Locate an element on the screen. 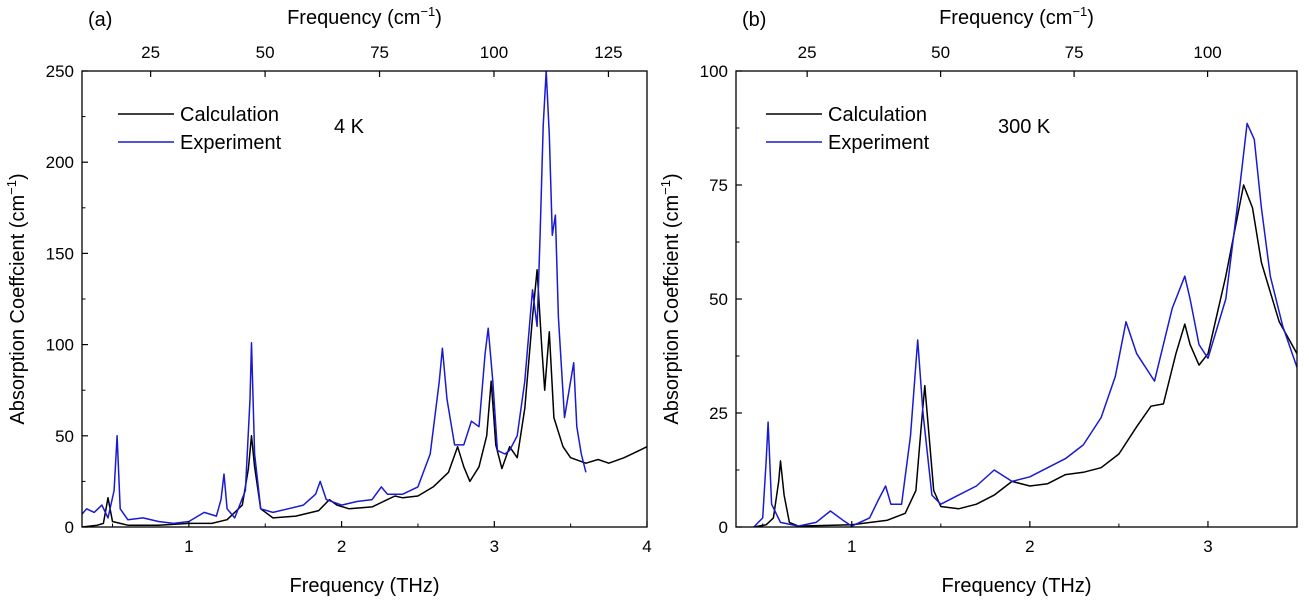 Image resolution: width=1309 pixels, height=604 pixels. y-tick-label: 250 is located at coordinates (60, 71).